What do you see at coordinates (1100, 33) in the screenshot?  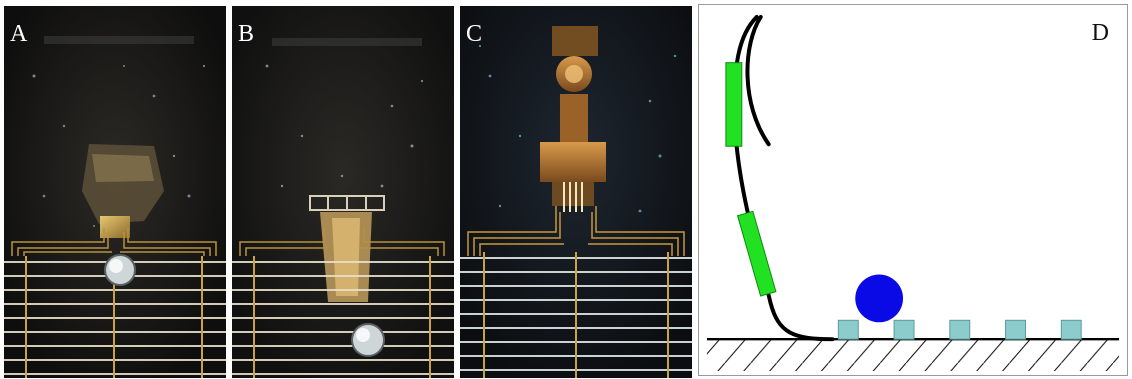 I see `panel-label-d: D` at bounding box center [1100, 33].